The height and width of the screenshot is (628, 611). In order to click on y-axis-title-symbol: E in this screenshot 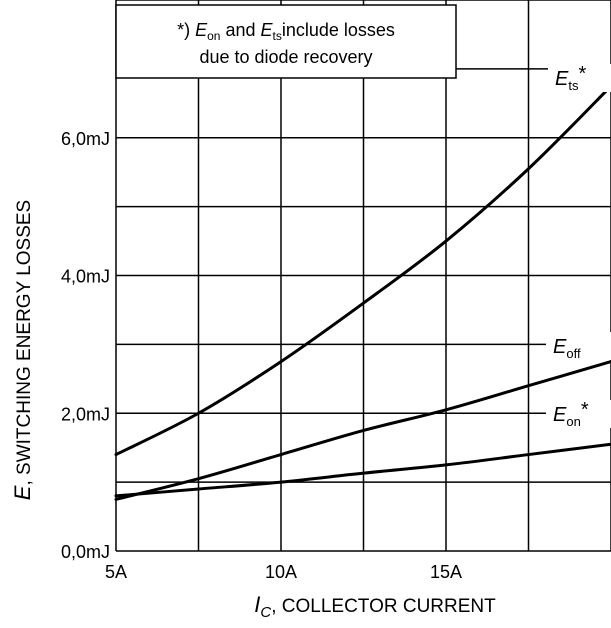, I will do `click(22, 492)`.